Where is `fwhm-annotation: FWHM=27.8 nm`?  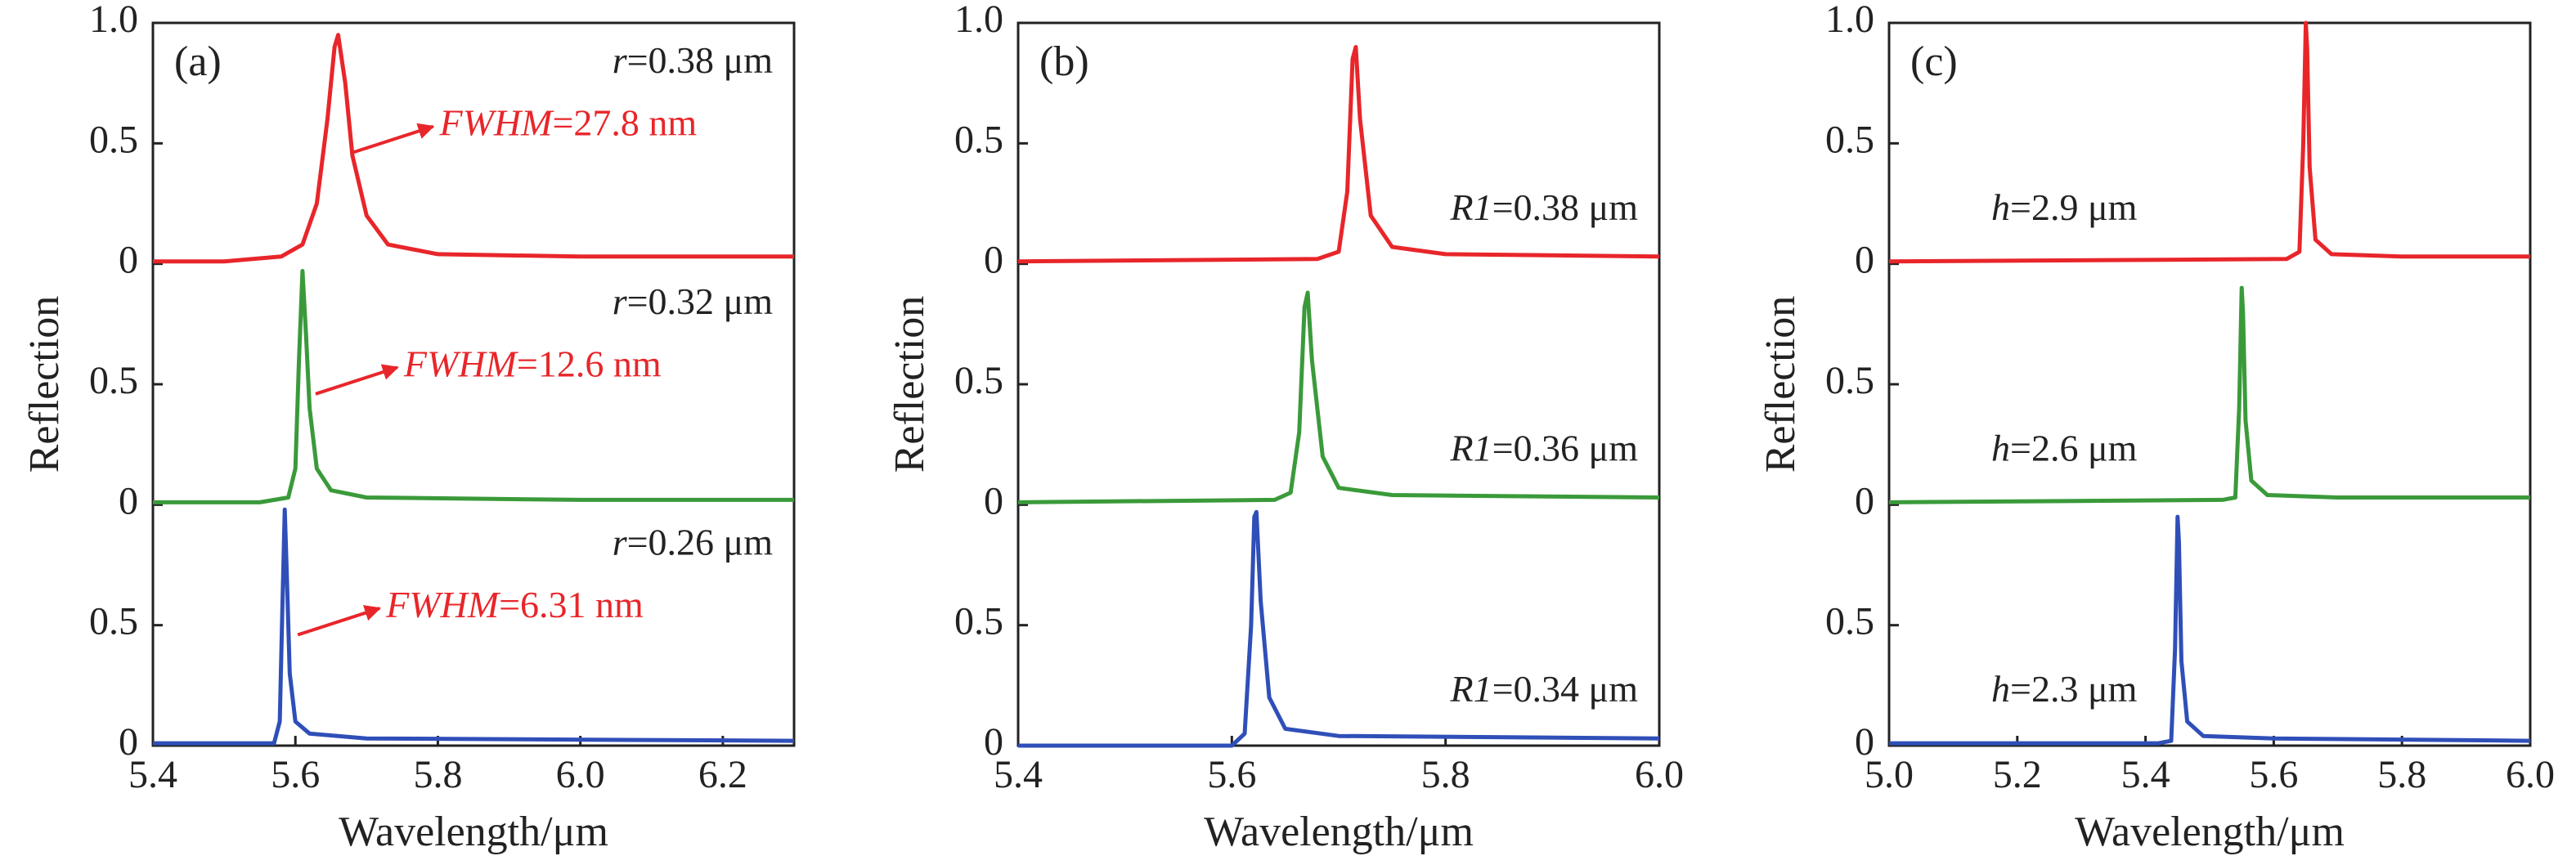 fwhm-annotation: FWHM=27.8 nm is located at coordinates (568, 122).